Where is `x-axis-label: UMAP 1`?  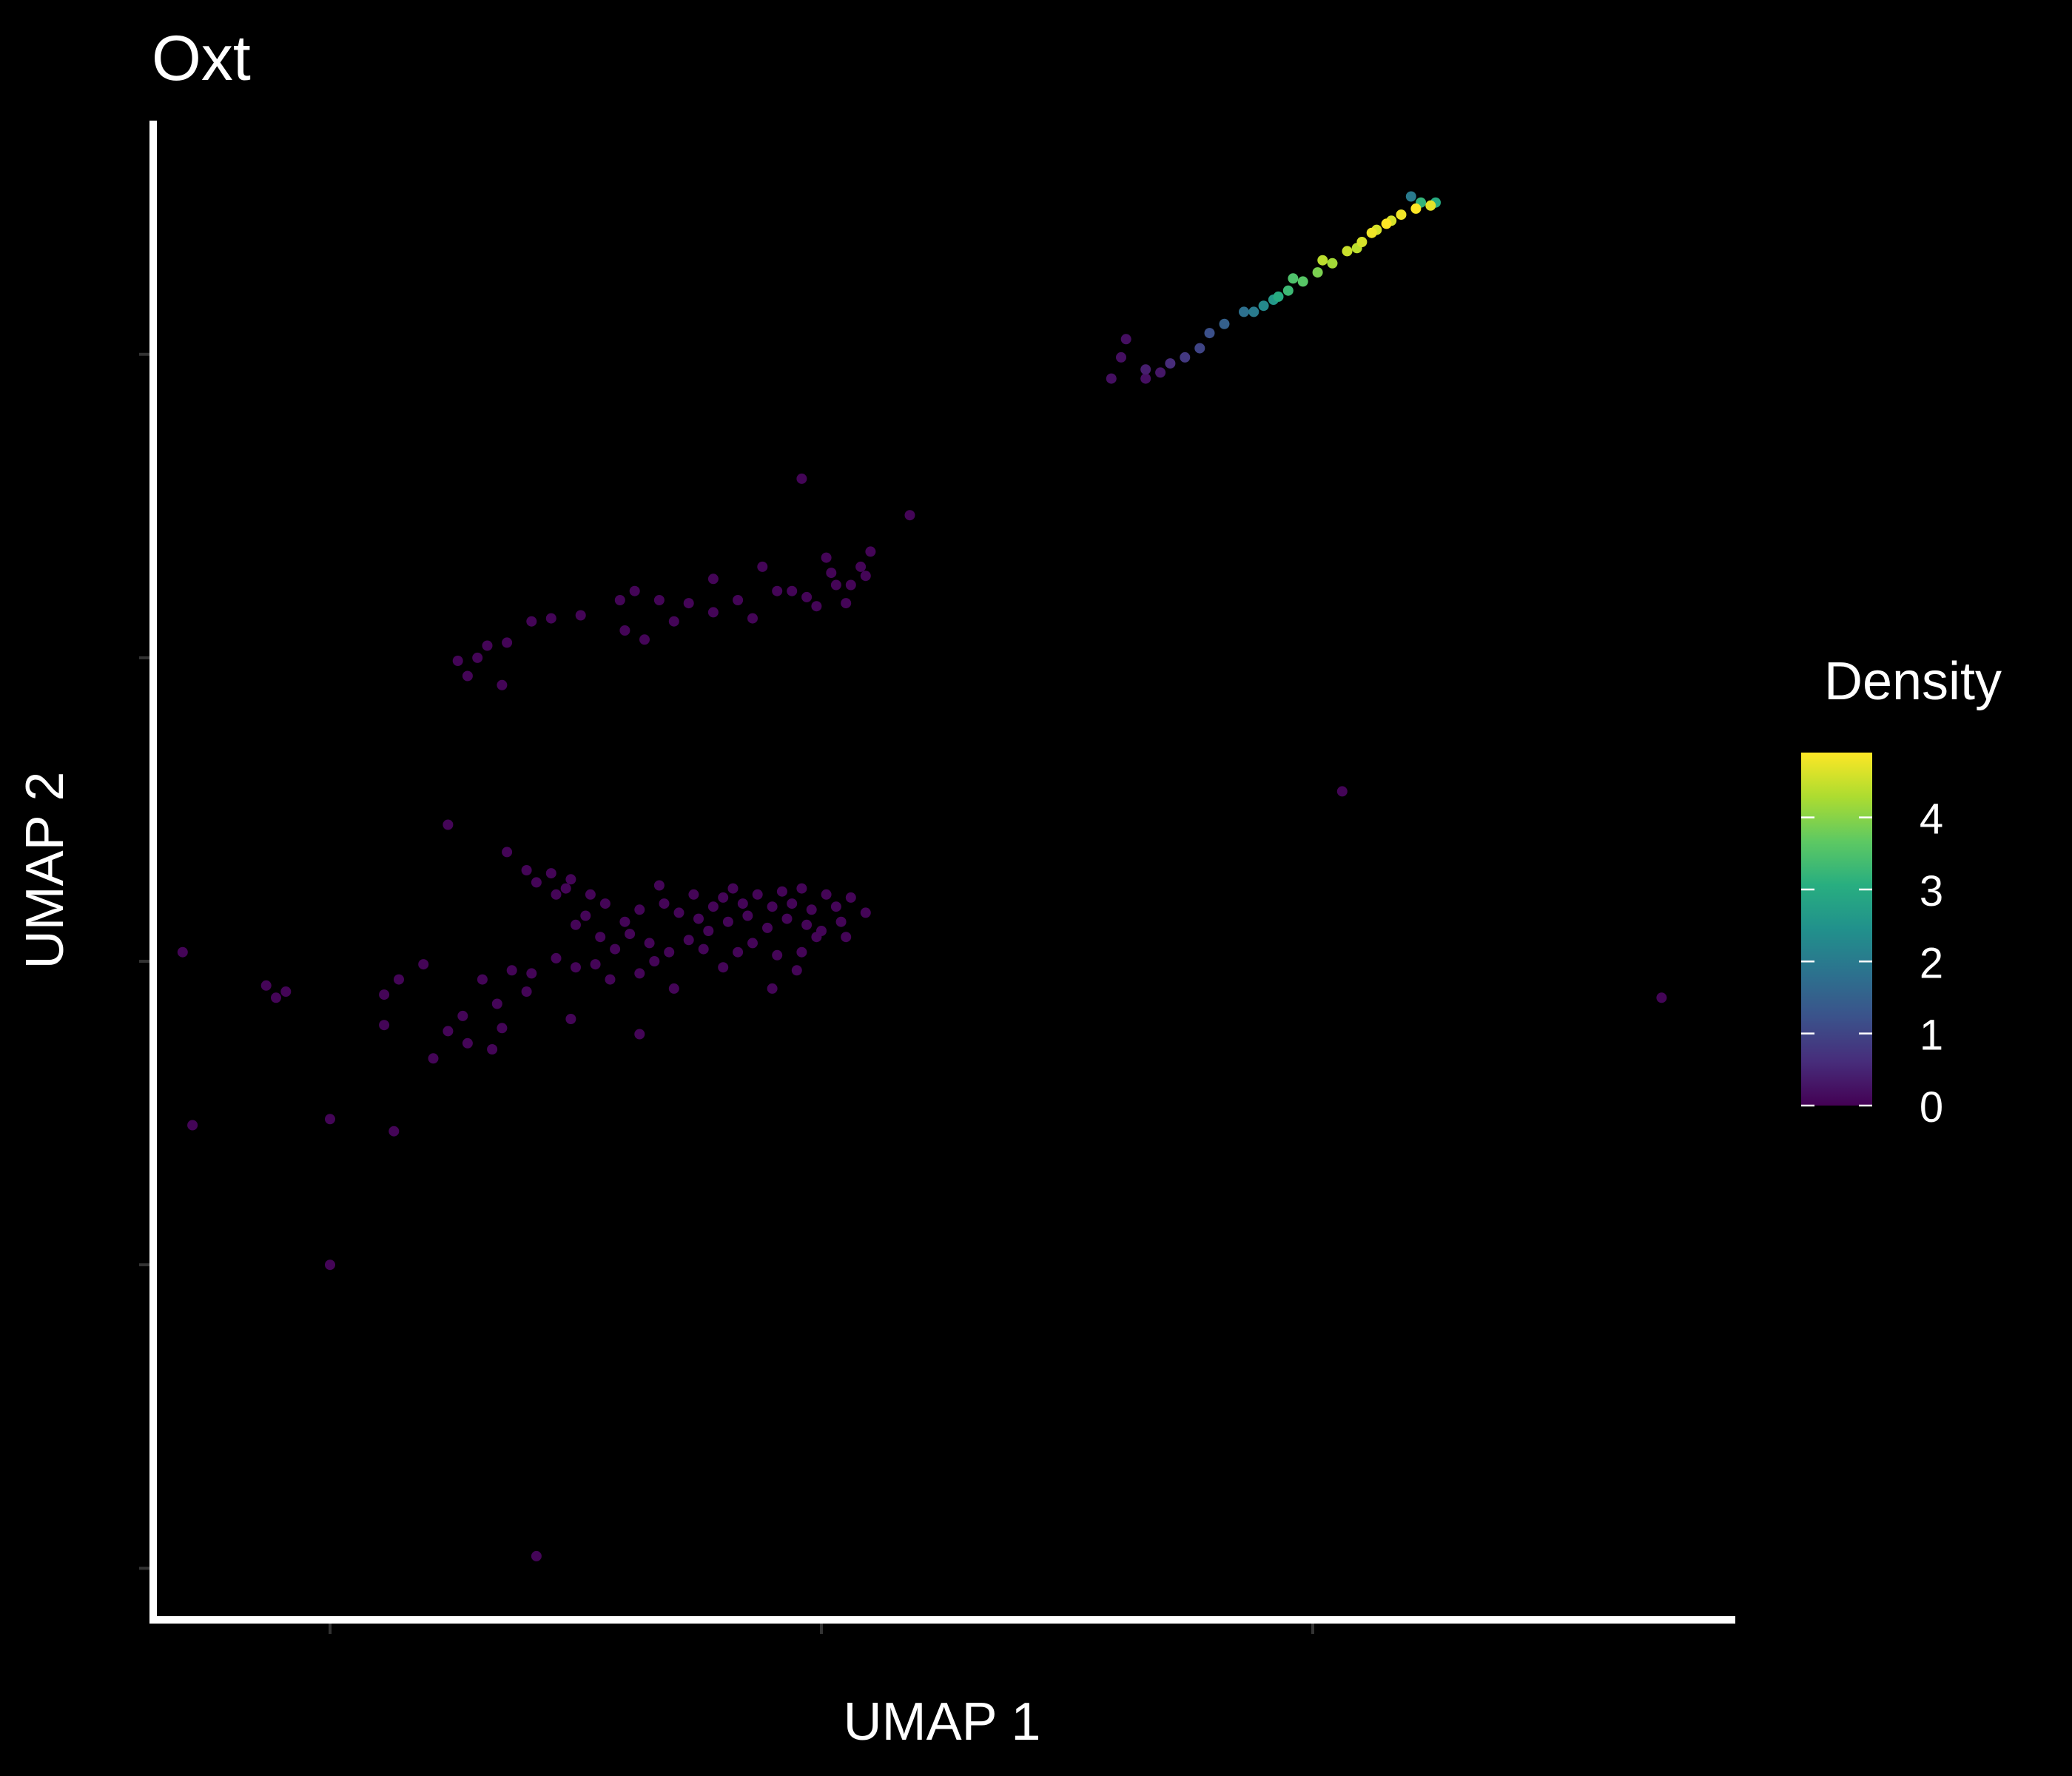
x-axis-label: UMAP 1 is located at coordinates (942, 1722).